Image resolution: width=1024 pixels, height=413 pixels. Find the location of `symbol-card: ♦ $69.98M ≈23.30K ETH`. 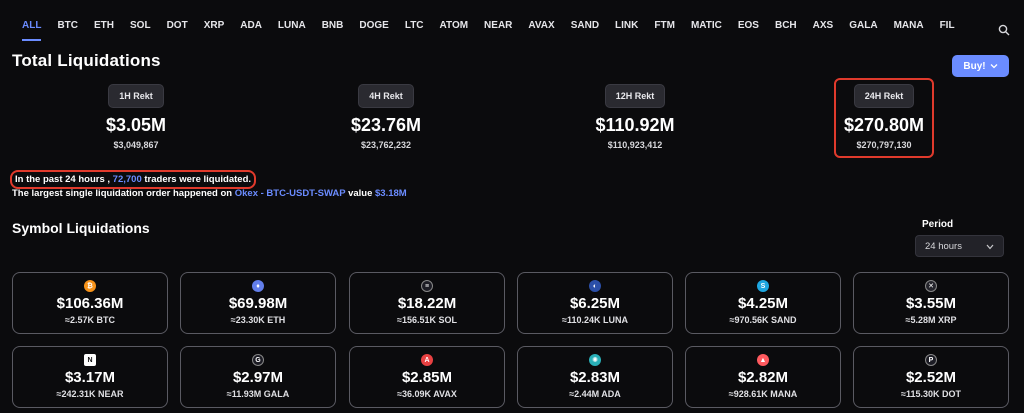

symbol-card: ♦ $69.98M ≈23.30K ETH is located at coordinates (258, 303).